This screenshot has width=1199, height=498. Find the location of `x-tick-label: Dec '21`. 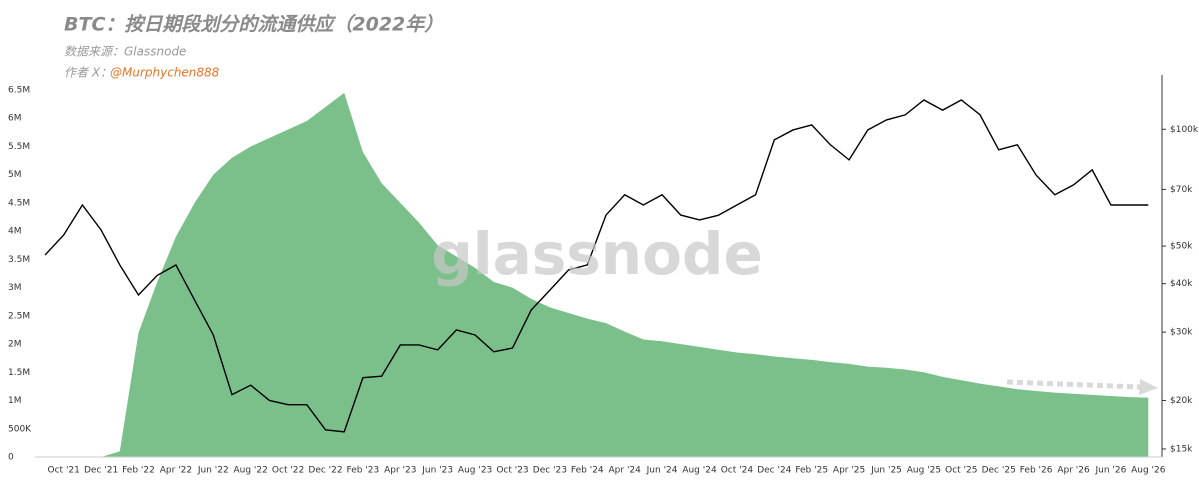

x-tick-label: Dec '21 is located at coordinates (101, 471).